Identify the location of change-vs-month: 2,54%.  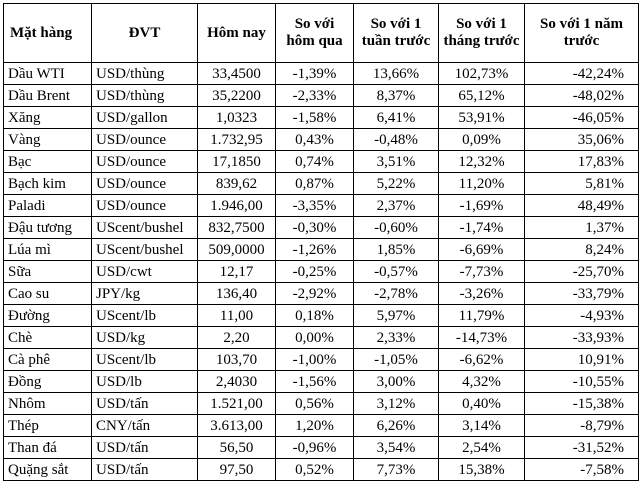
(481, 447).